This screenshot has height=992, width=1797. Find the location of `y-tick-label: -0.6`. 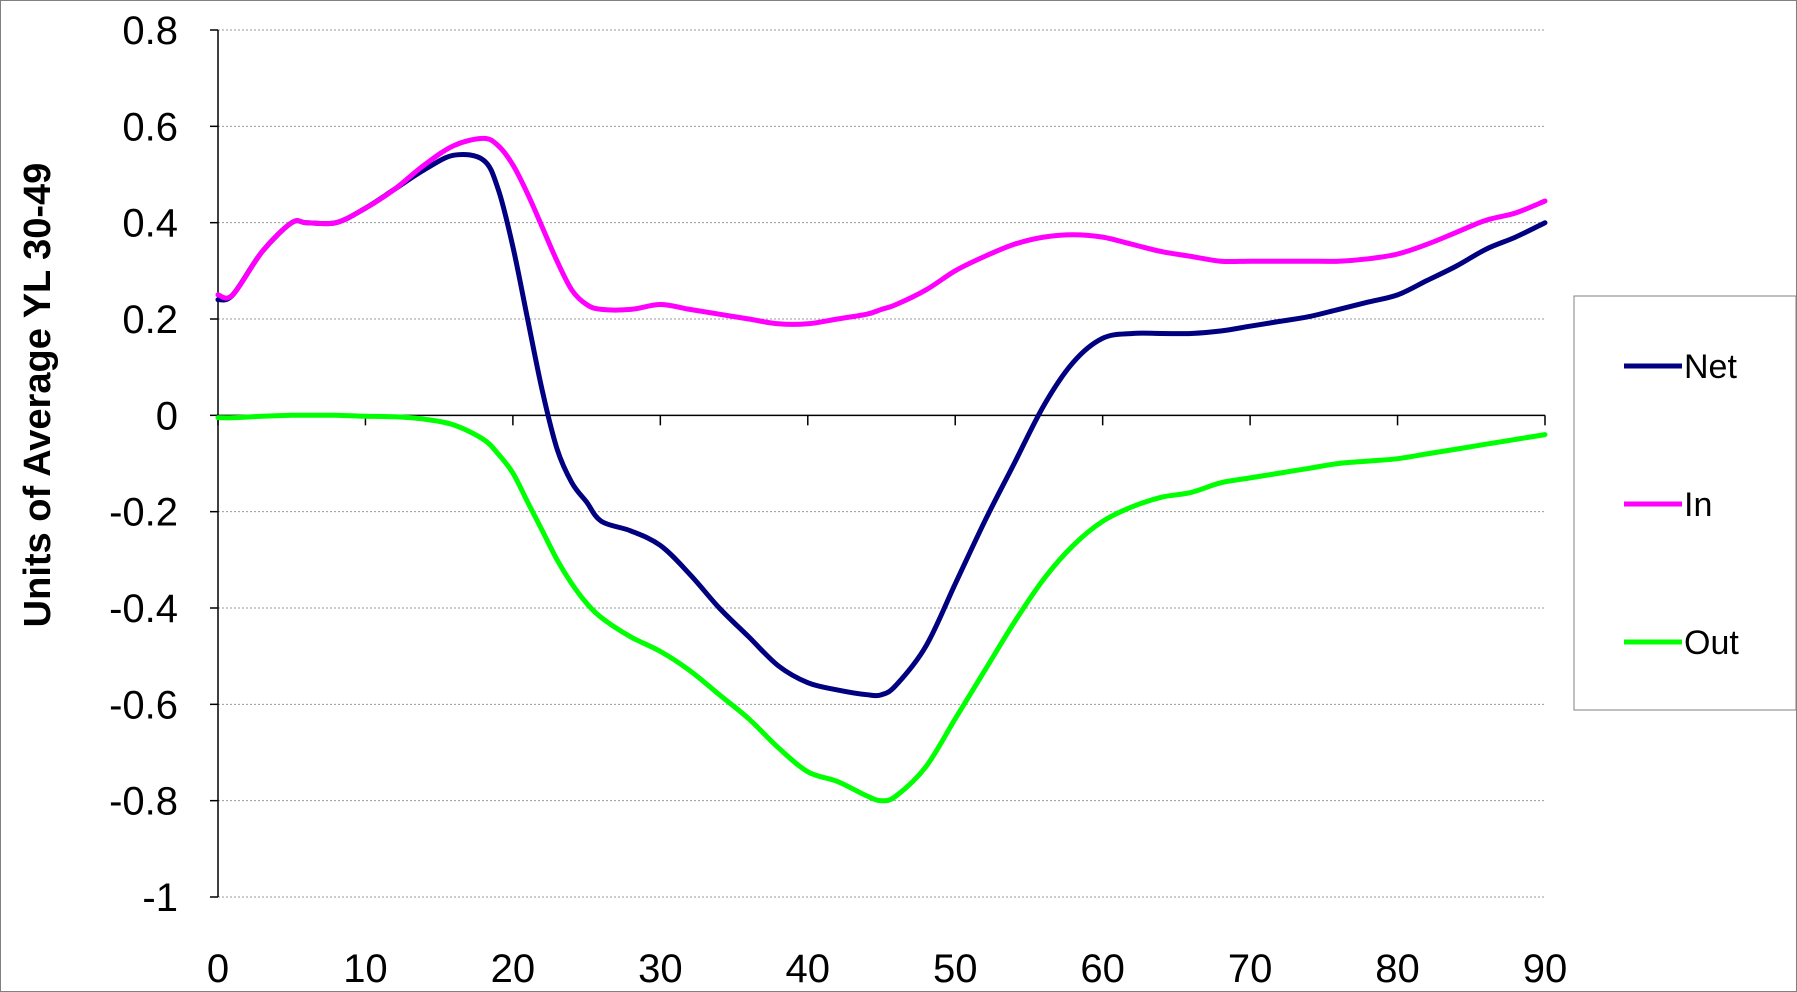

y-tick-label: -0.6 is located at coordinates (143, 705).